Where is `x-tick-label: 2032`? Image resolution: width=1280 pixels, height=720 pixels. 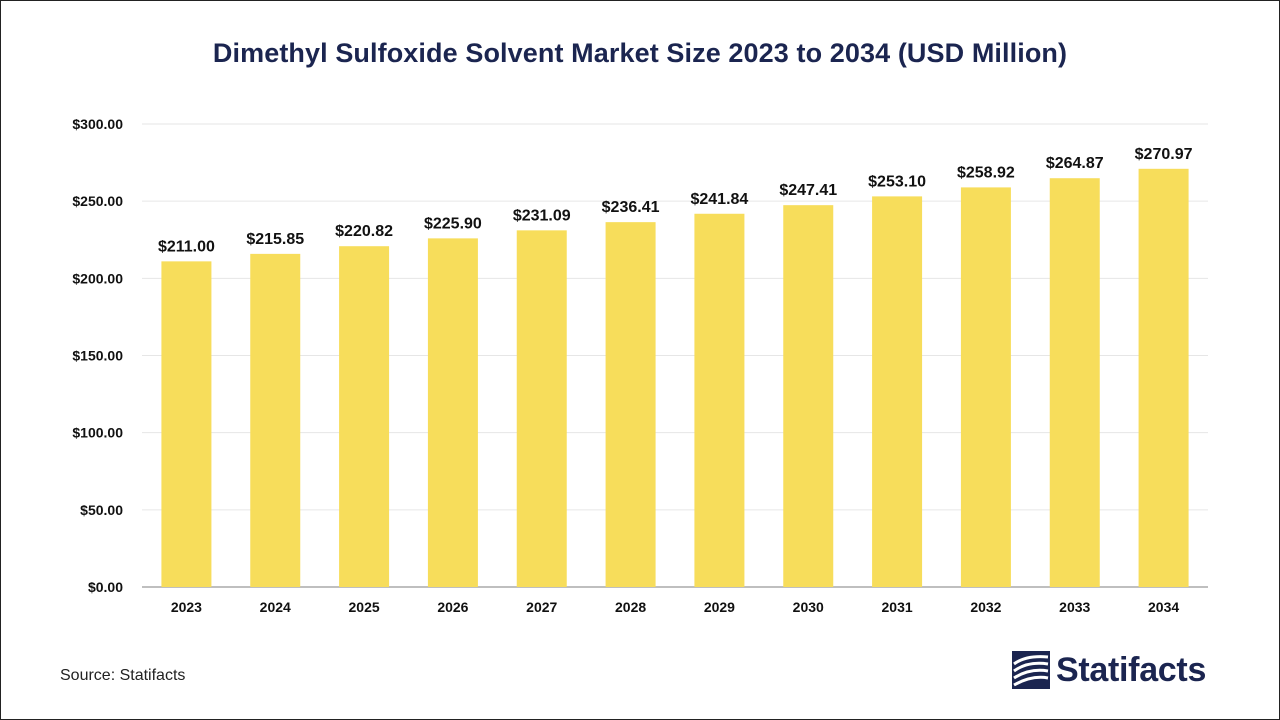 x-tick-label: 2032 is located at coordinates (985, 607).